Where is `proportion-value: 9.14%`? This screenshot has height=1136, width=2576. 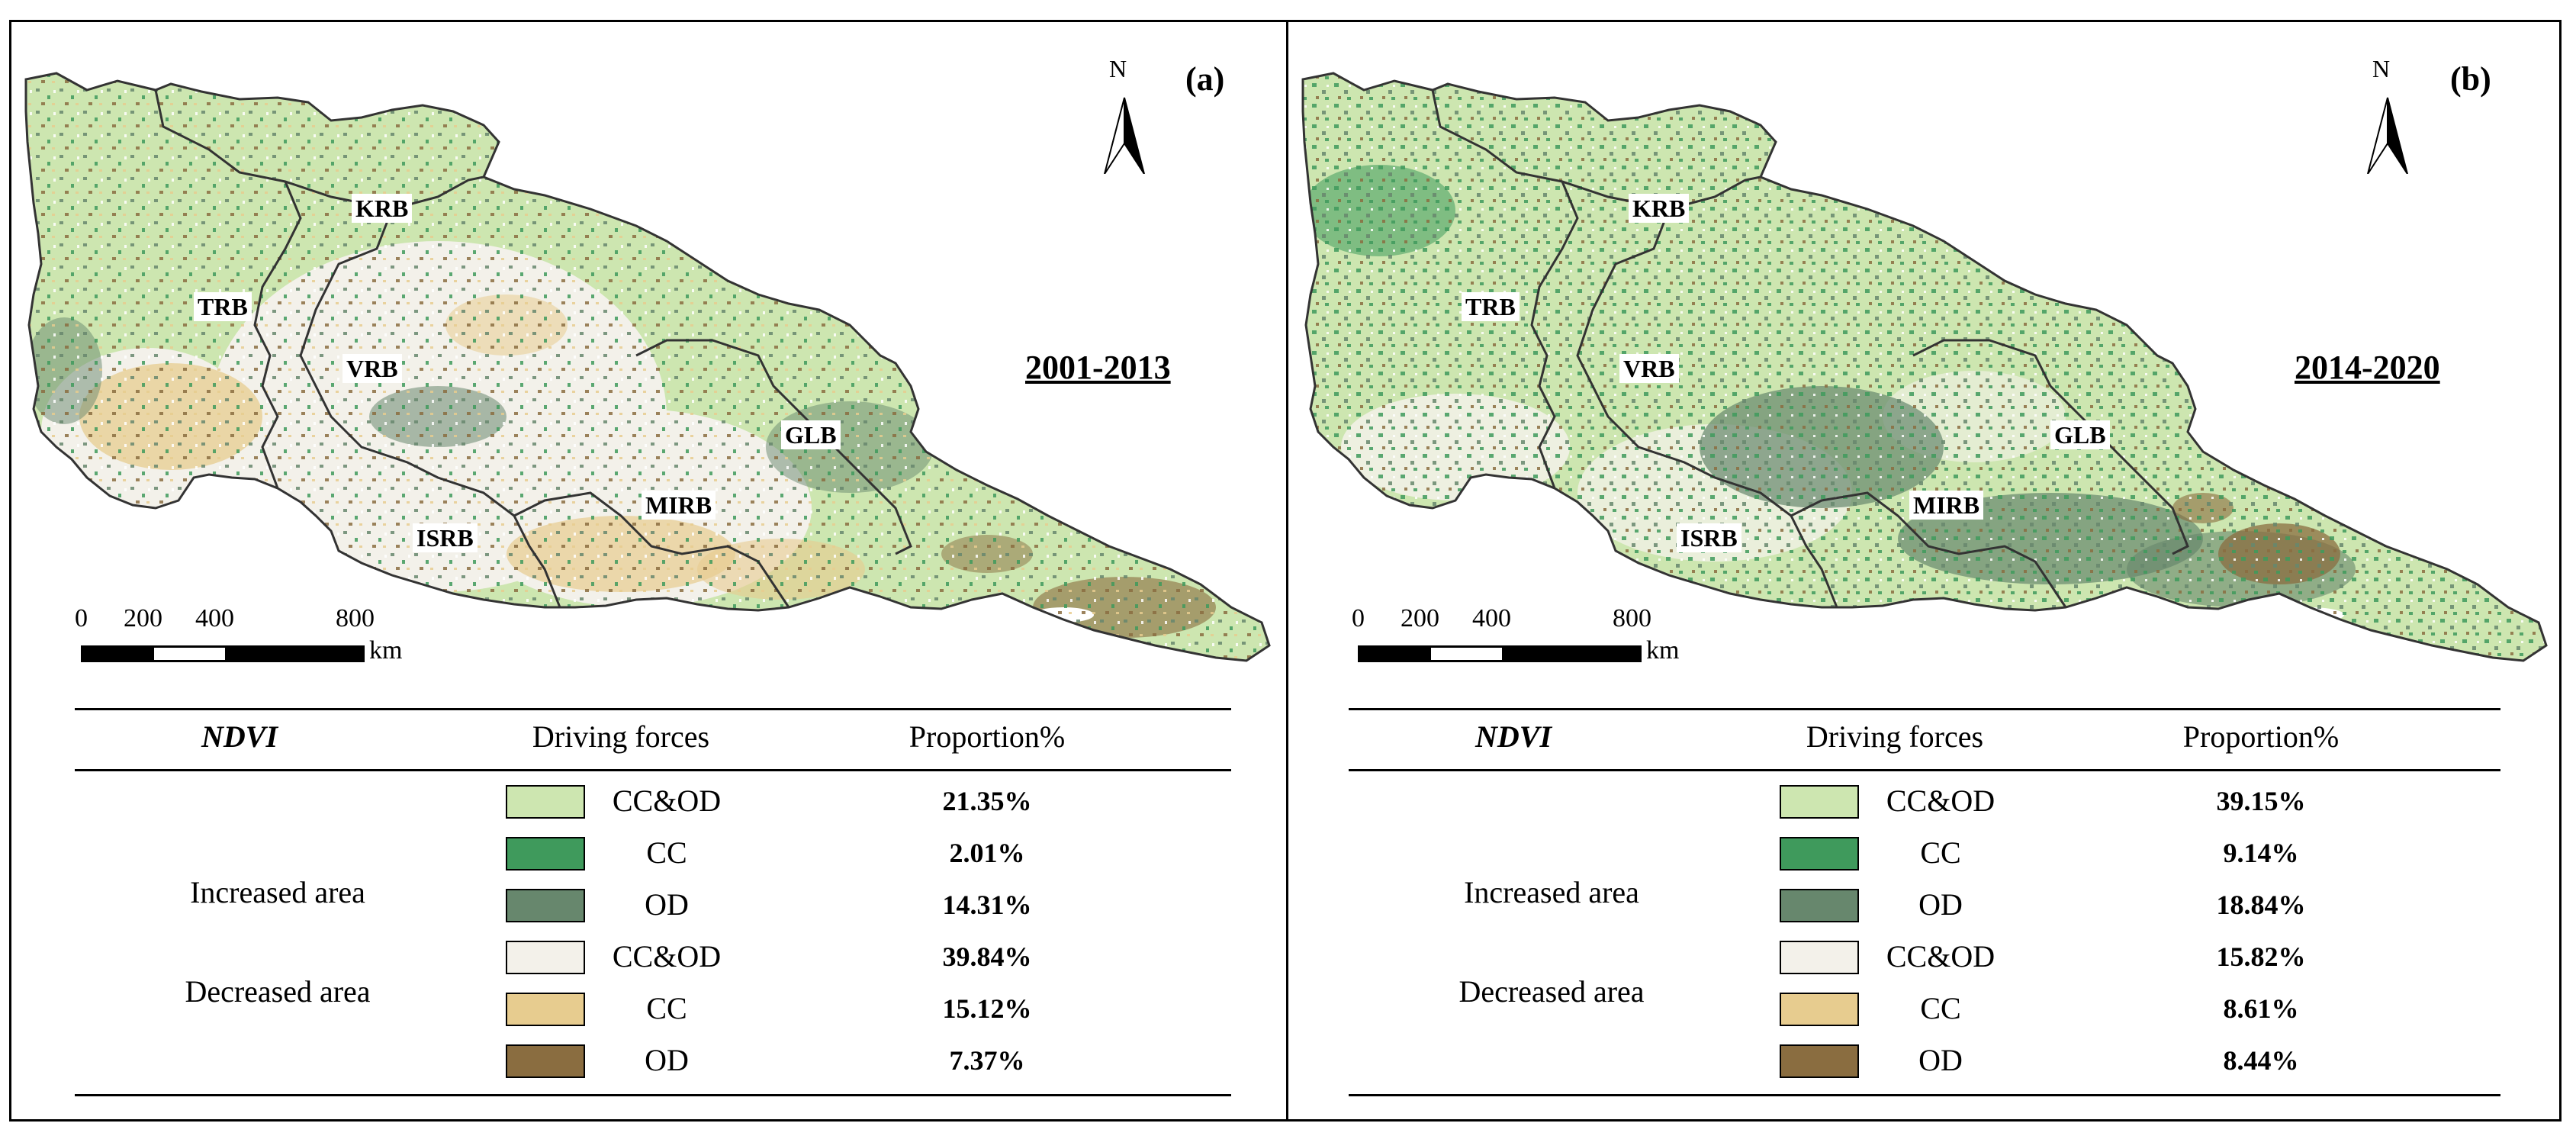 proportion-value: 9.14% is located at coordinates (2261, 853).